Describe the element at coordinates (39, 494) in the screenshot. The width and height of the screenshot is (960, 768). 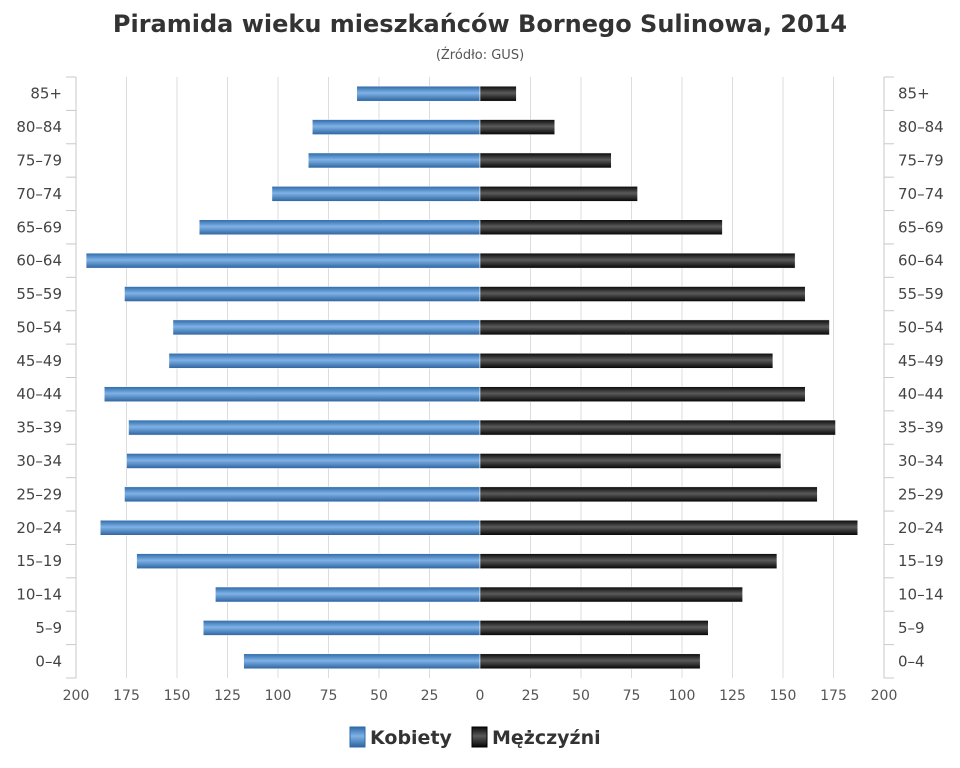
I see `category-label-left: 25–29` at that location.